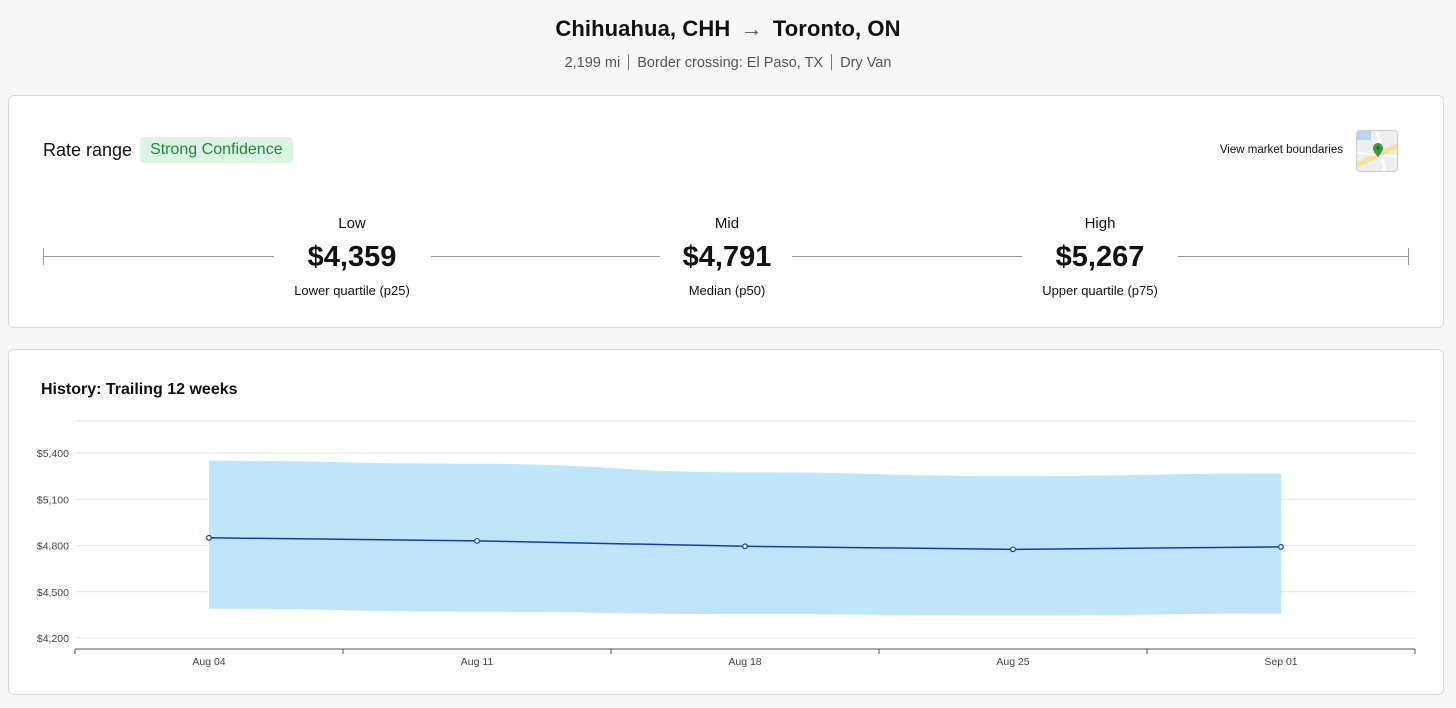 The image size is (1456, 708). Describe the element at coordinates (866, 63) in the screenshot. I see `equipment-label: Dry Van` at that location.